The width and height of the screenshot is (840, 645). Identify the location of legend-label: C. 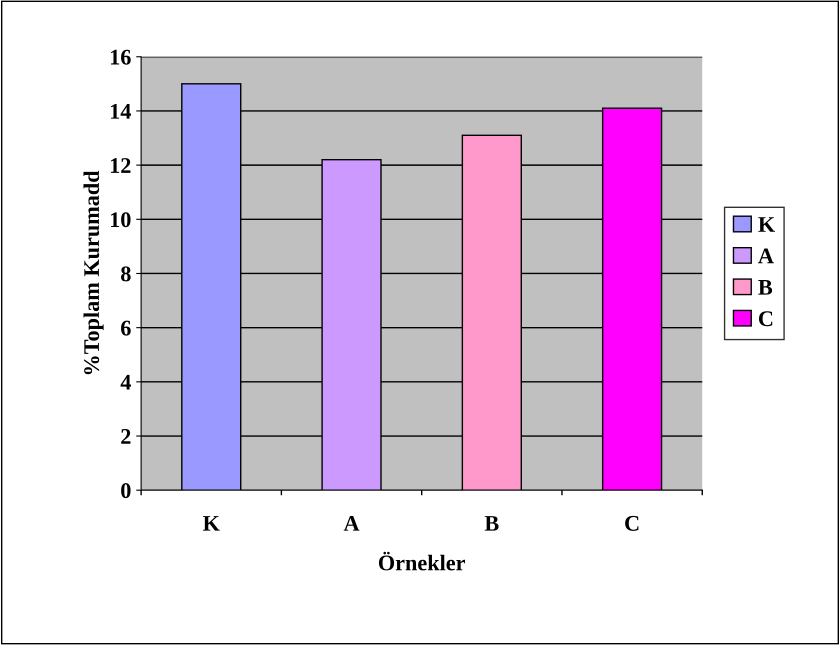
(765, 318).